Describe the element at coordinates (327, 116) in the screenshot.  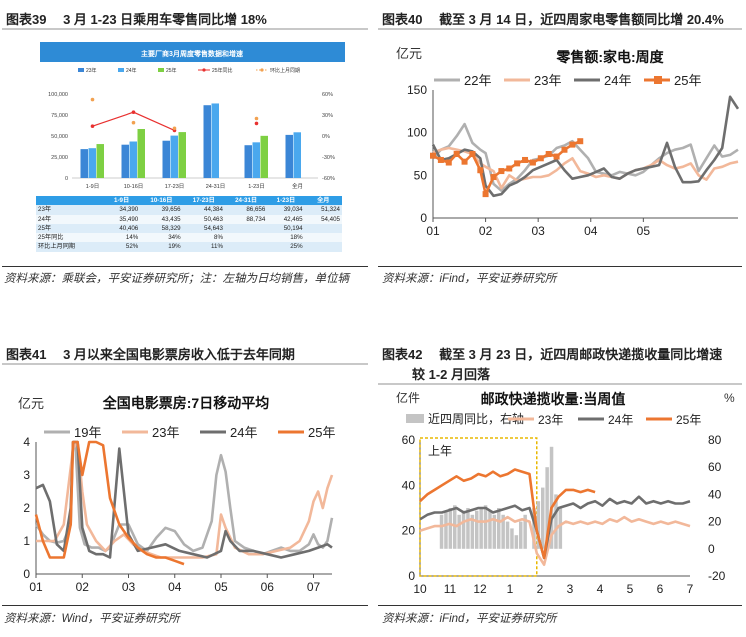
I see `right-tick-label: 30%` at that location.